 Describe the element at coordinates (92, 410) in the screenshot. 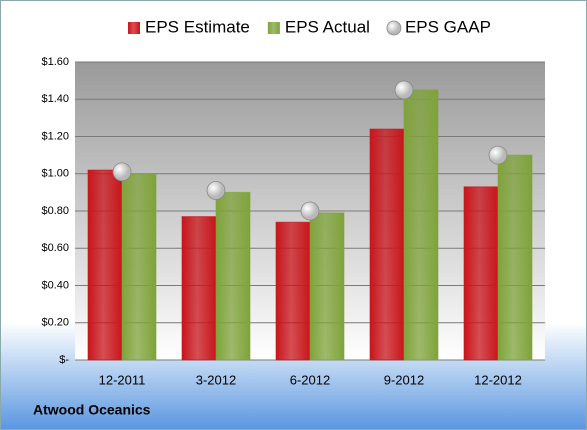

I see `footer: Atwood Oceanics` at that location.